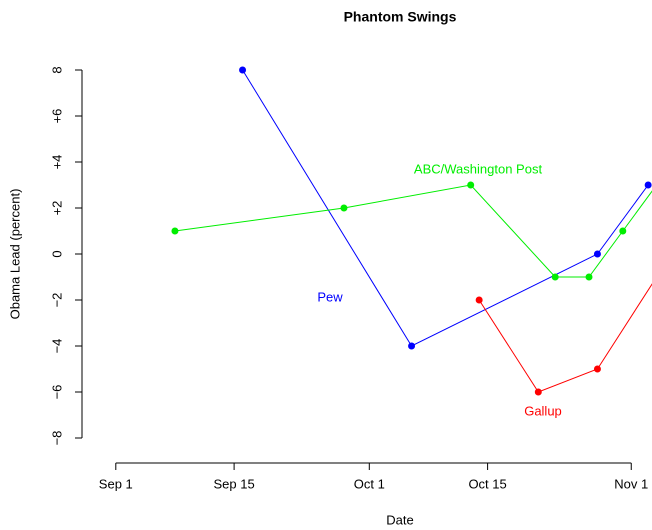  I want to click on x-tick-label: Oct 1, so click(369, 483).